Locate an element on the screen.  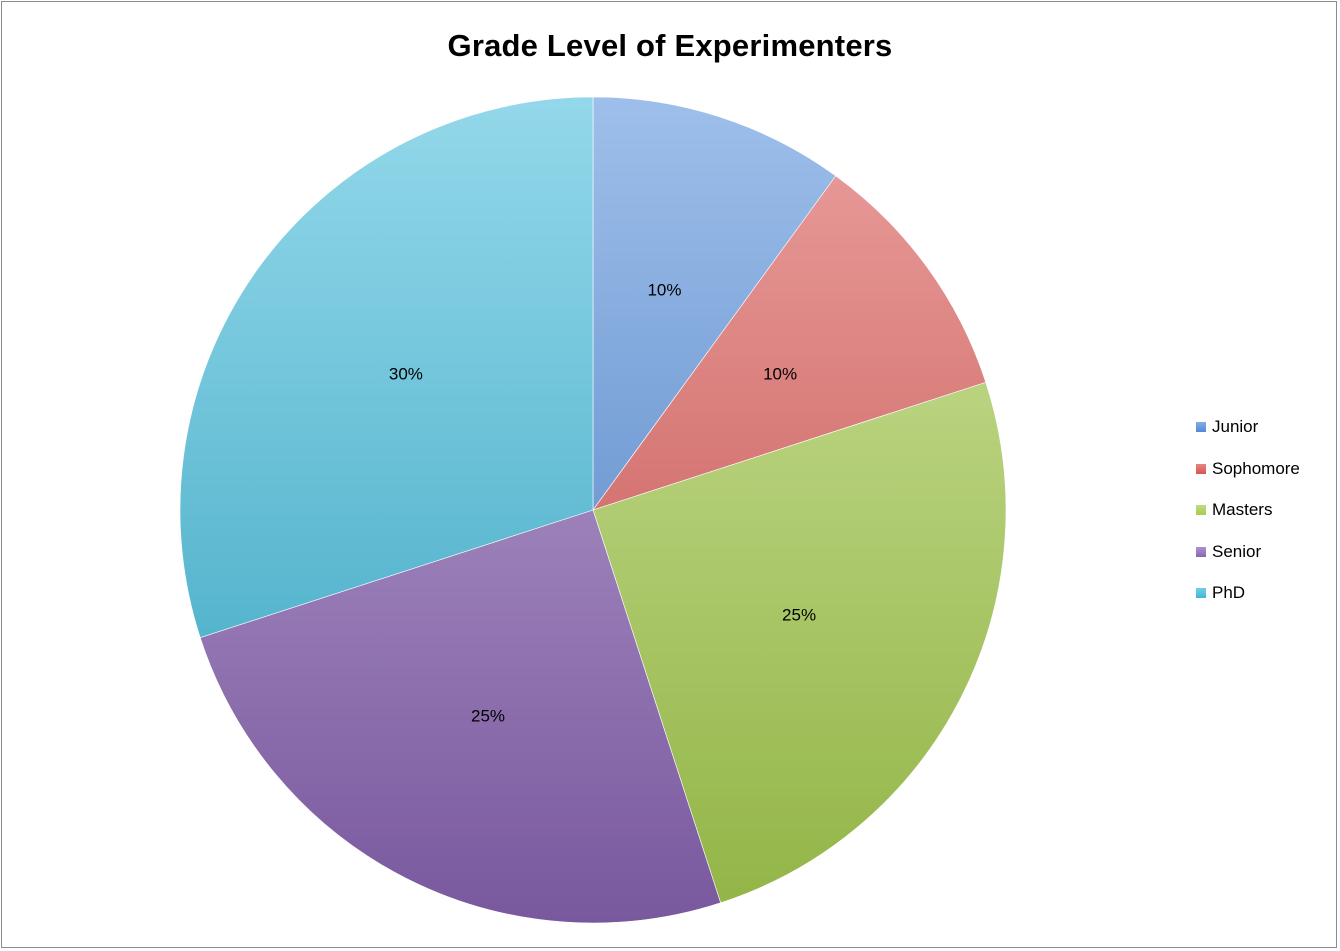
pie-slice-junior is located at coordinates (714, 303).